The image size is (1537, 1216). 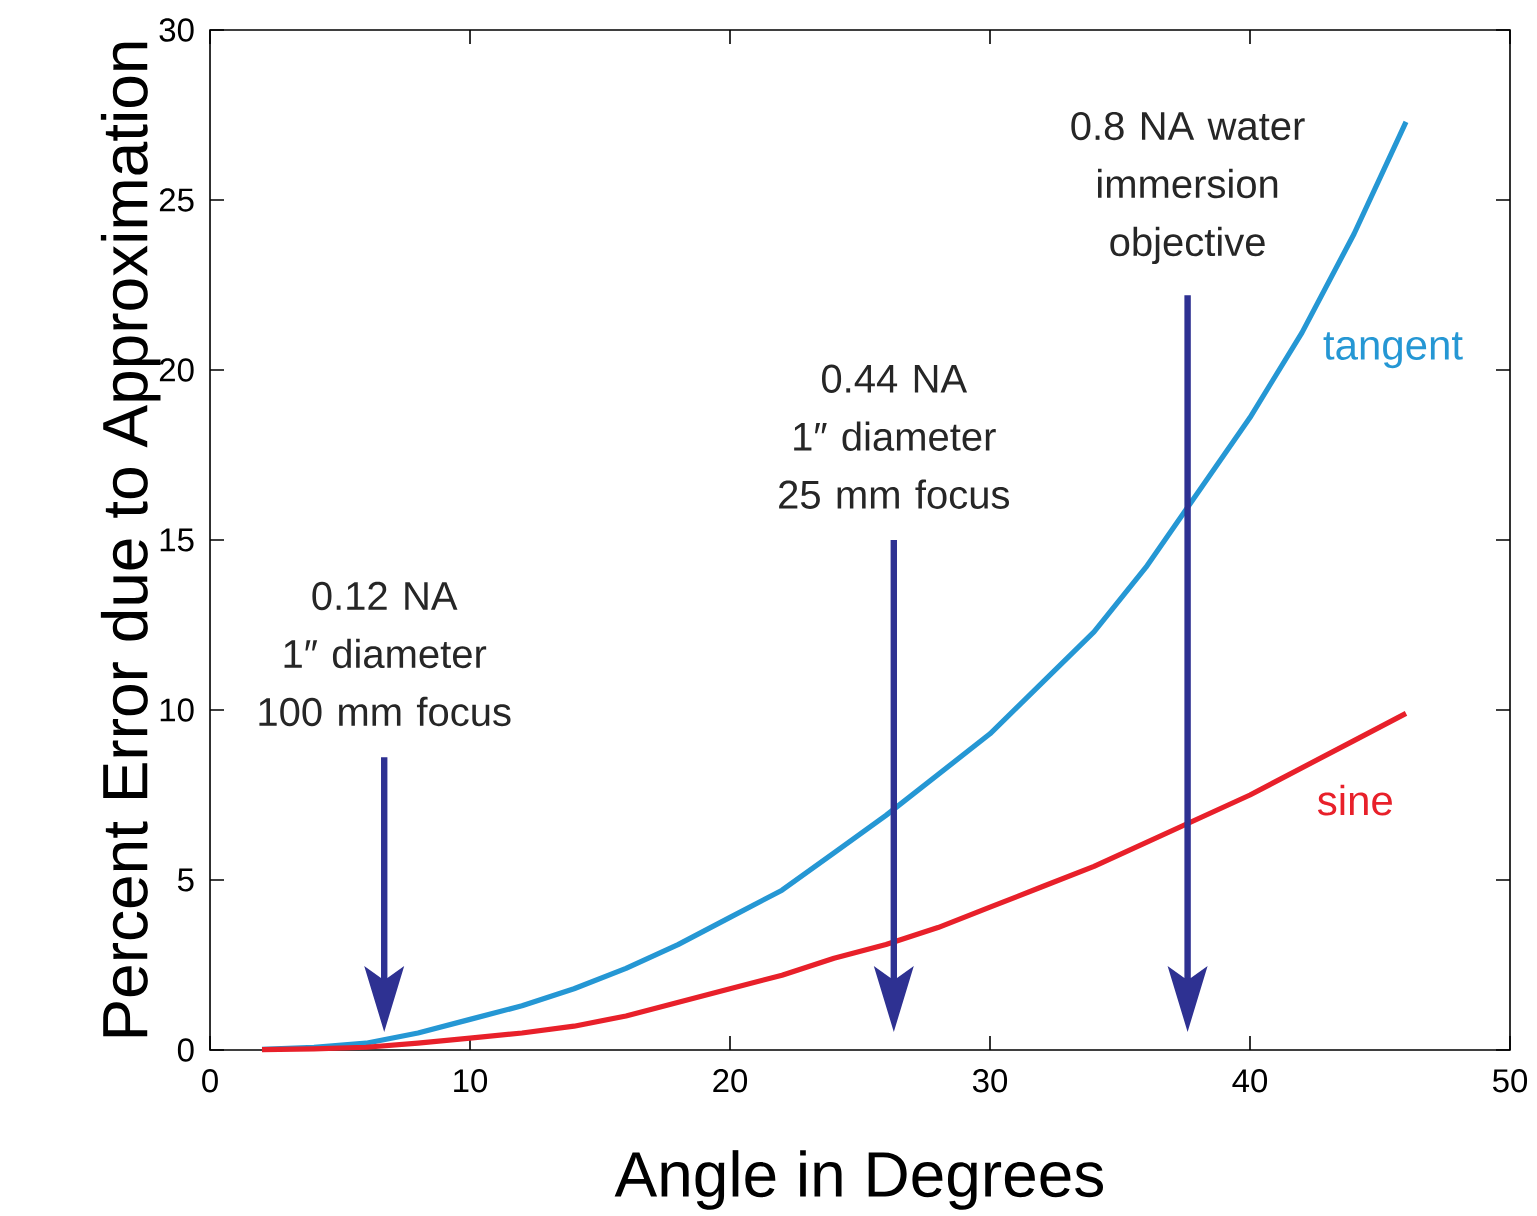 I want to click on x-axis-title: Angle in Degrees, so click(x=858, y=1179).